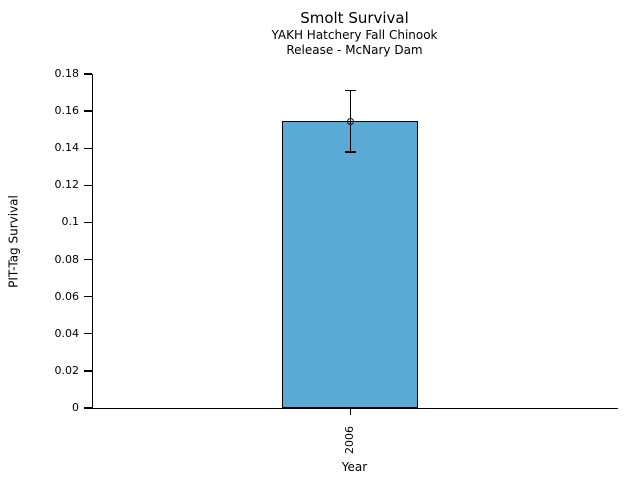 This screenshot has height=480, width=640. I want to click on error-bar-cap-top, so click(350, 90).